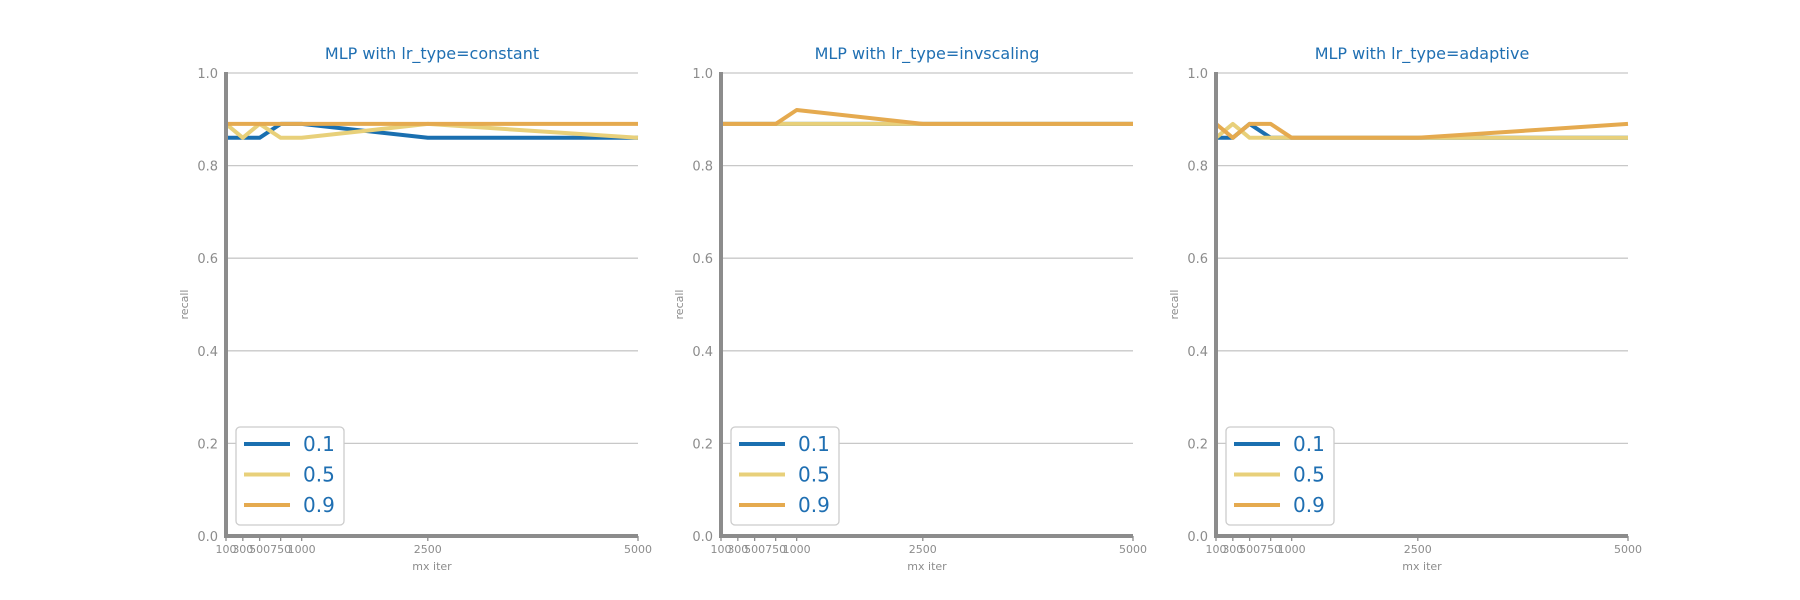 The image size is (1800, 600). What do you see at coordinates (432, 54) in the screenshot?
I see `chart-title: MLP with lr_type=constant` at bounding box center [432, 54].